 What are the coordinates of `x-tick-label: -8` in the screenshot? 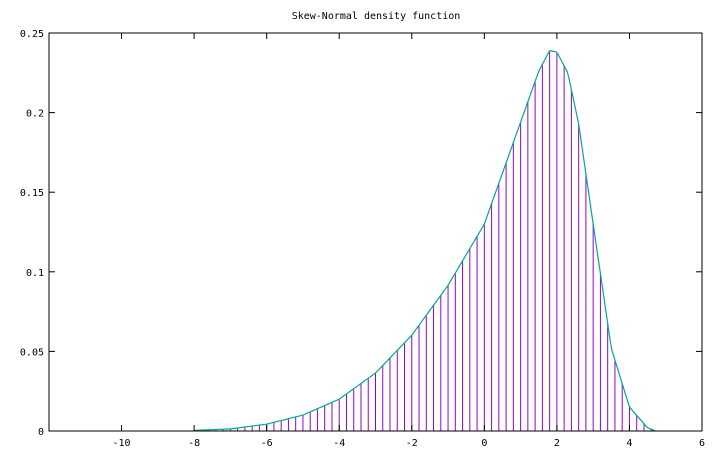 It's located at (194, 443).